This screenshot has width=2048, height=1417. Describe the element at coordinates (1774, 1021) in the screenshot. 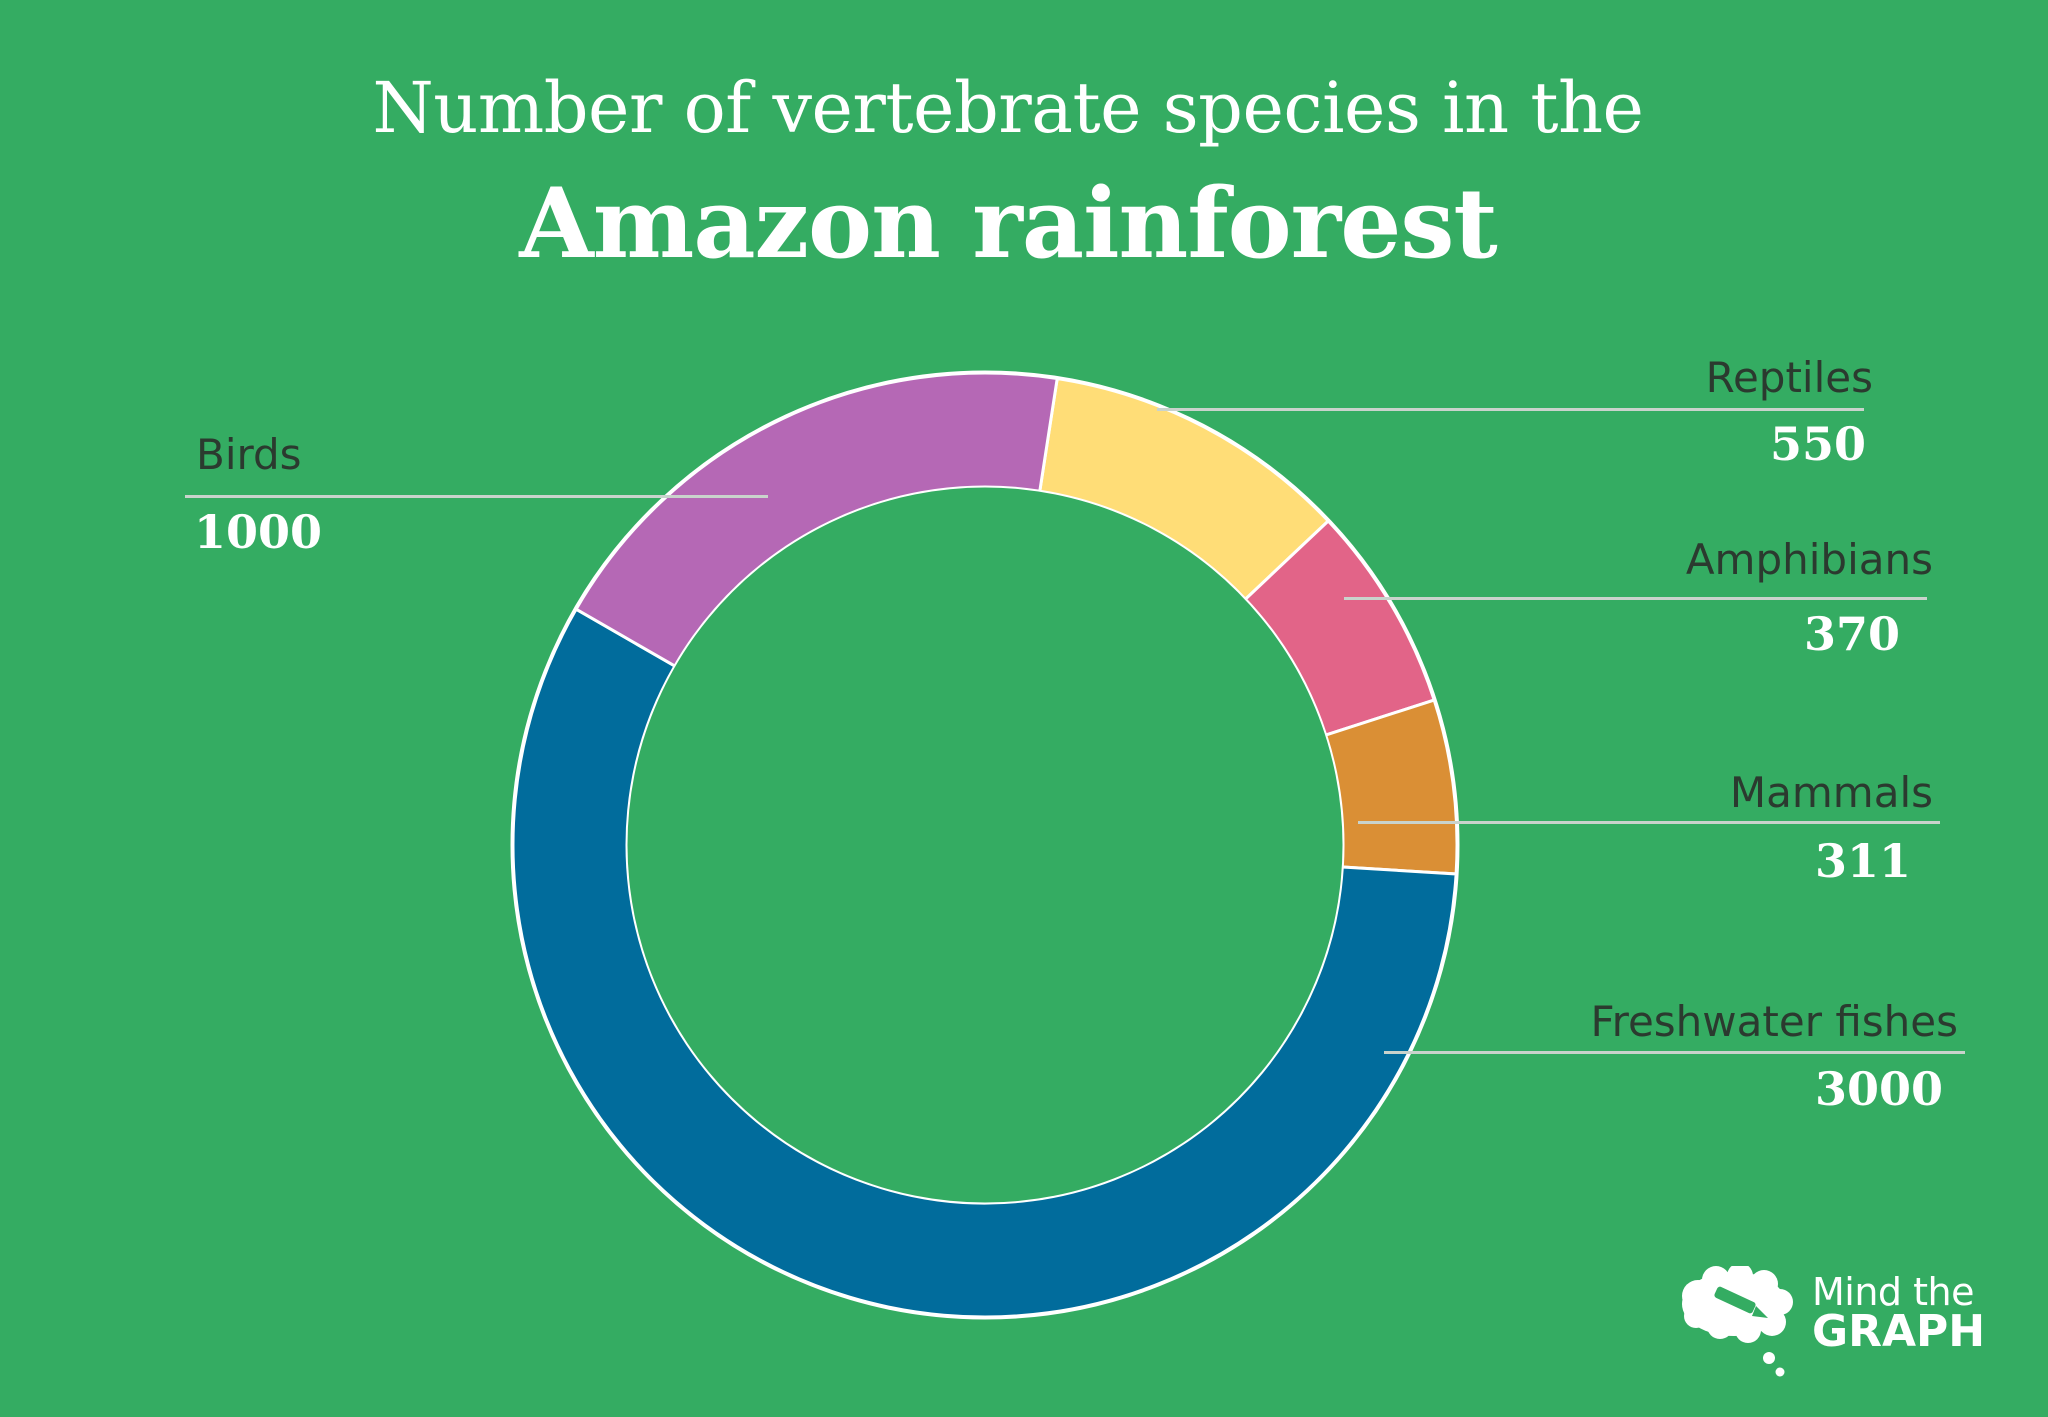

I see `label-freshwater-fishes: Freshwater fishes` at that location.